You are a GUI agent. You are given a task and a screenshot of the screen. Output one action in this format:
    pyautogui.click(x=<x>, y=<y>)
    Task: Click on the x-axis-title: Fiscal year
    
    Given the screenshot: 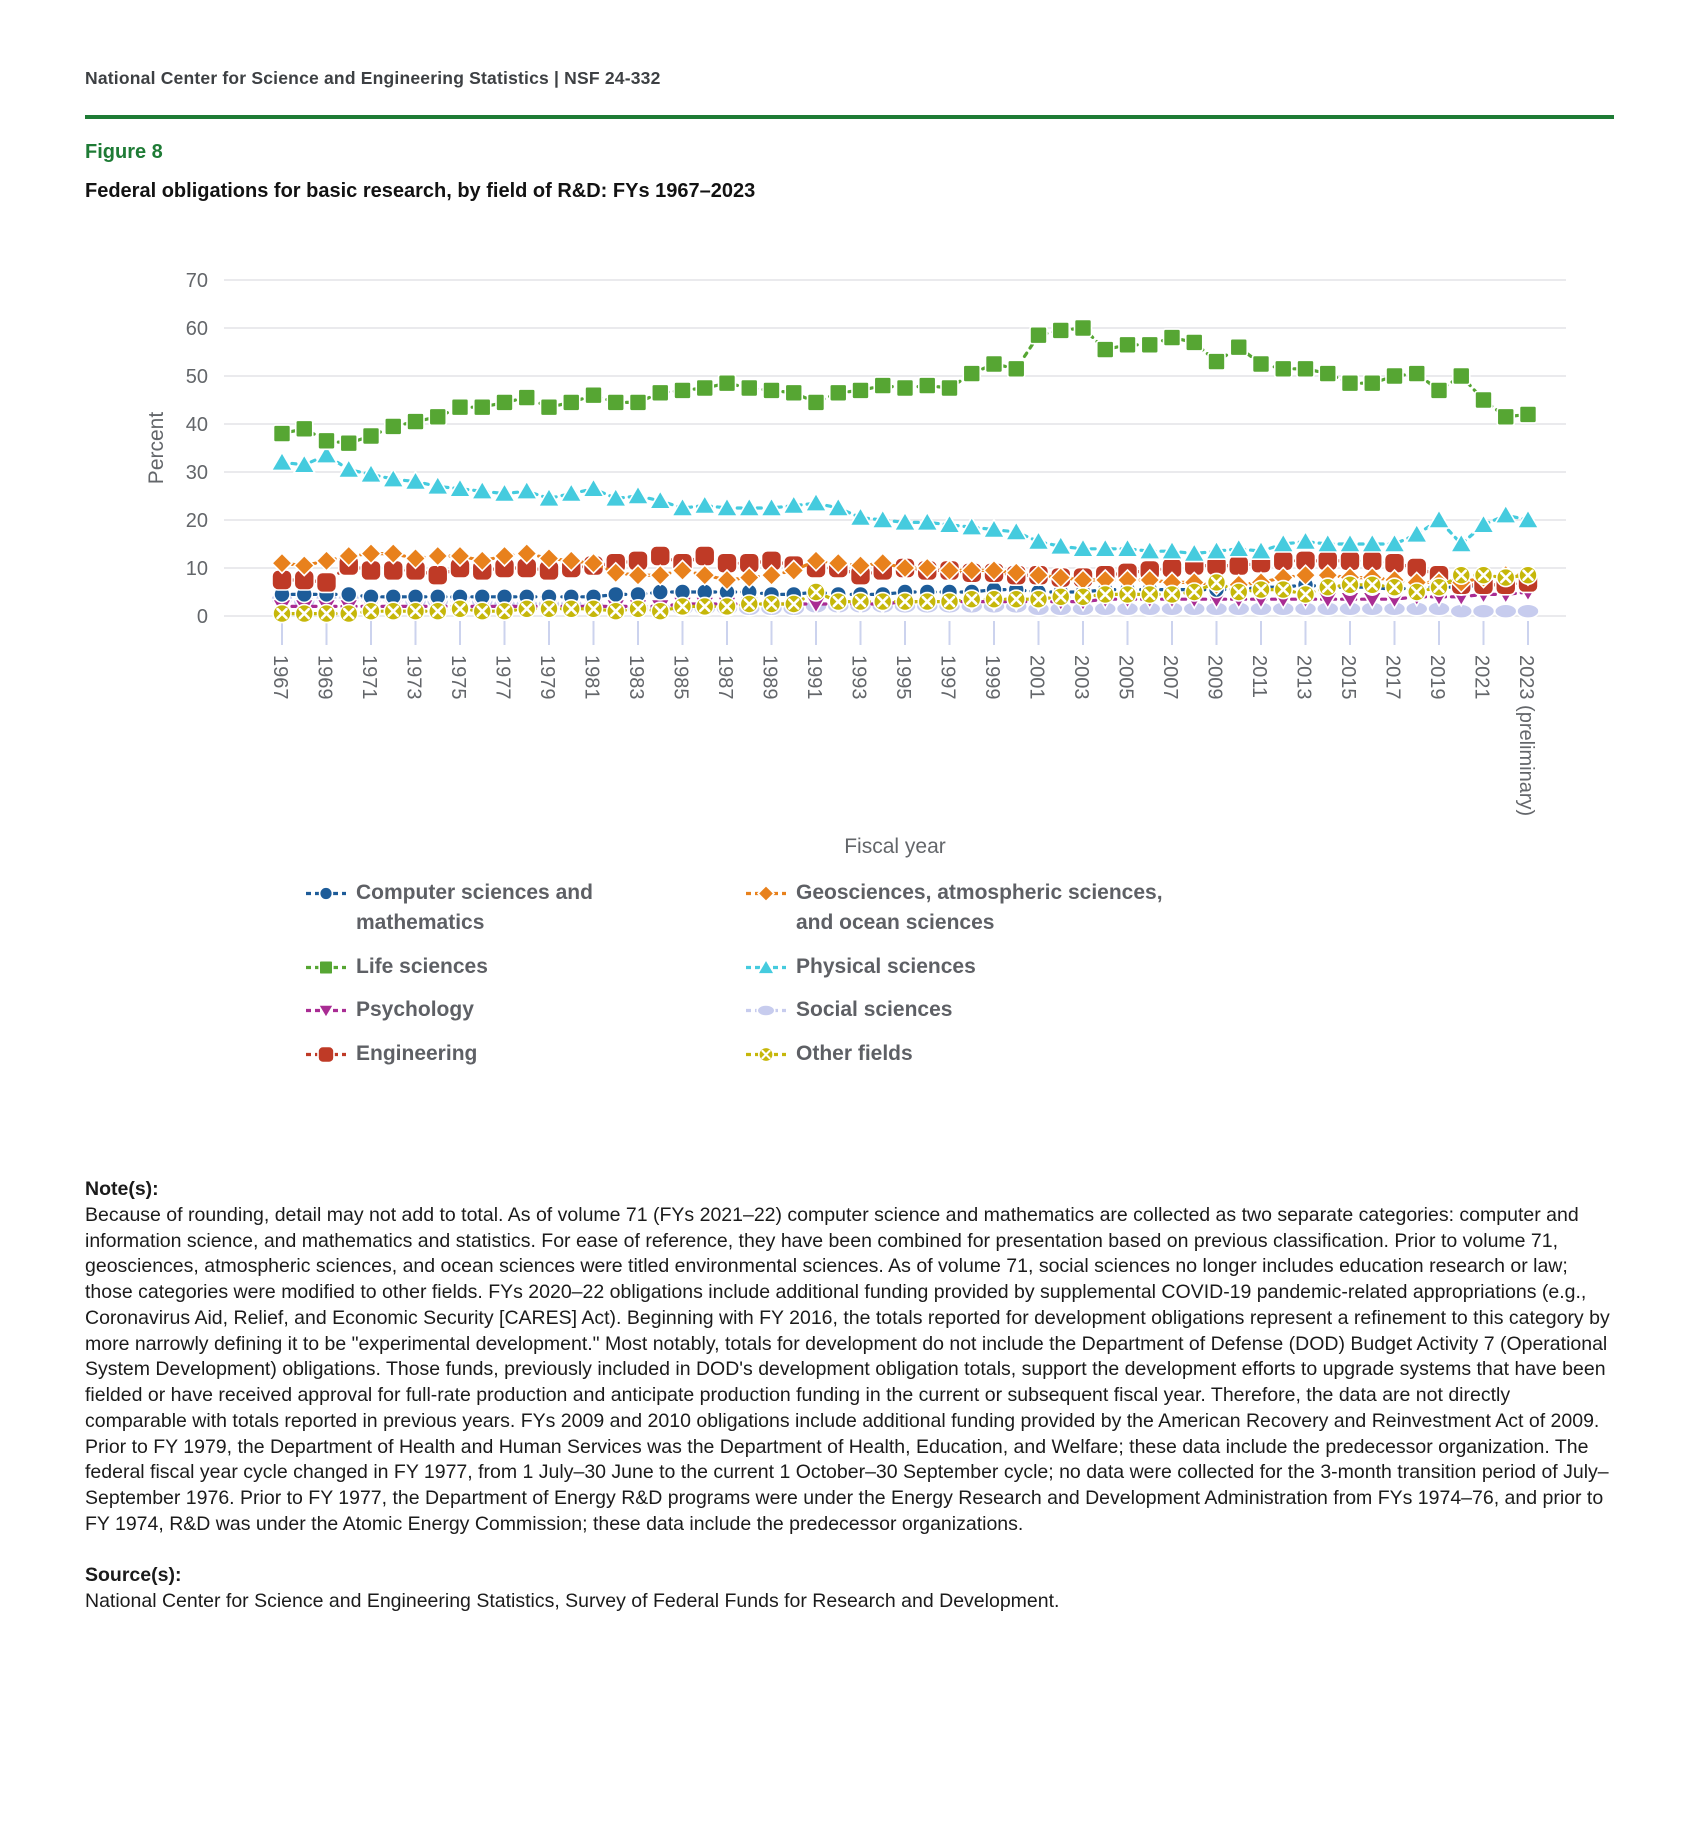 What is the action you would take?
    pyautogui.click(x=895, y=846)
    